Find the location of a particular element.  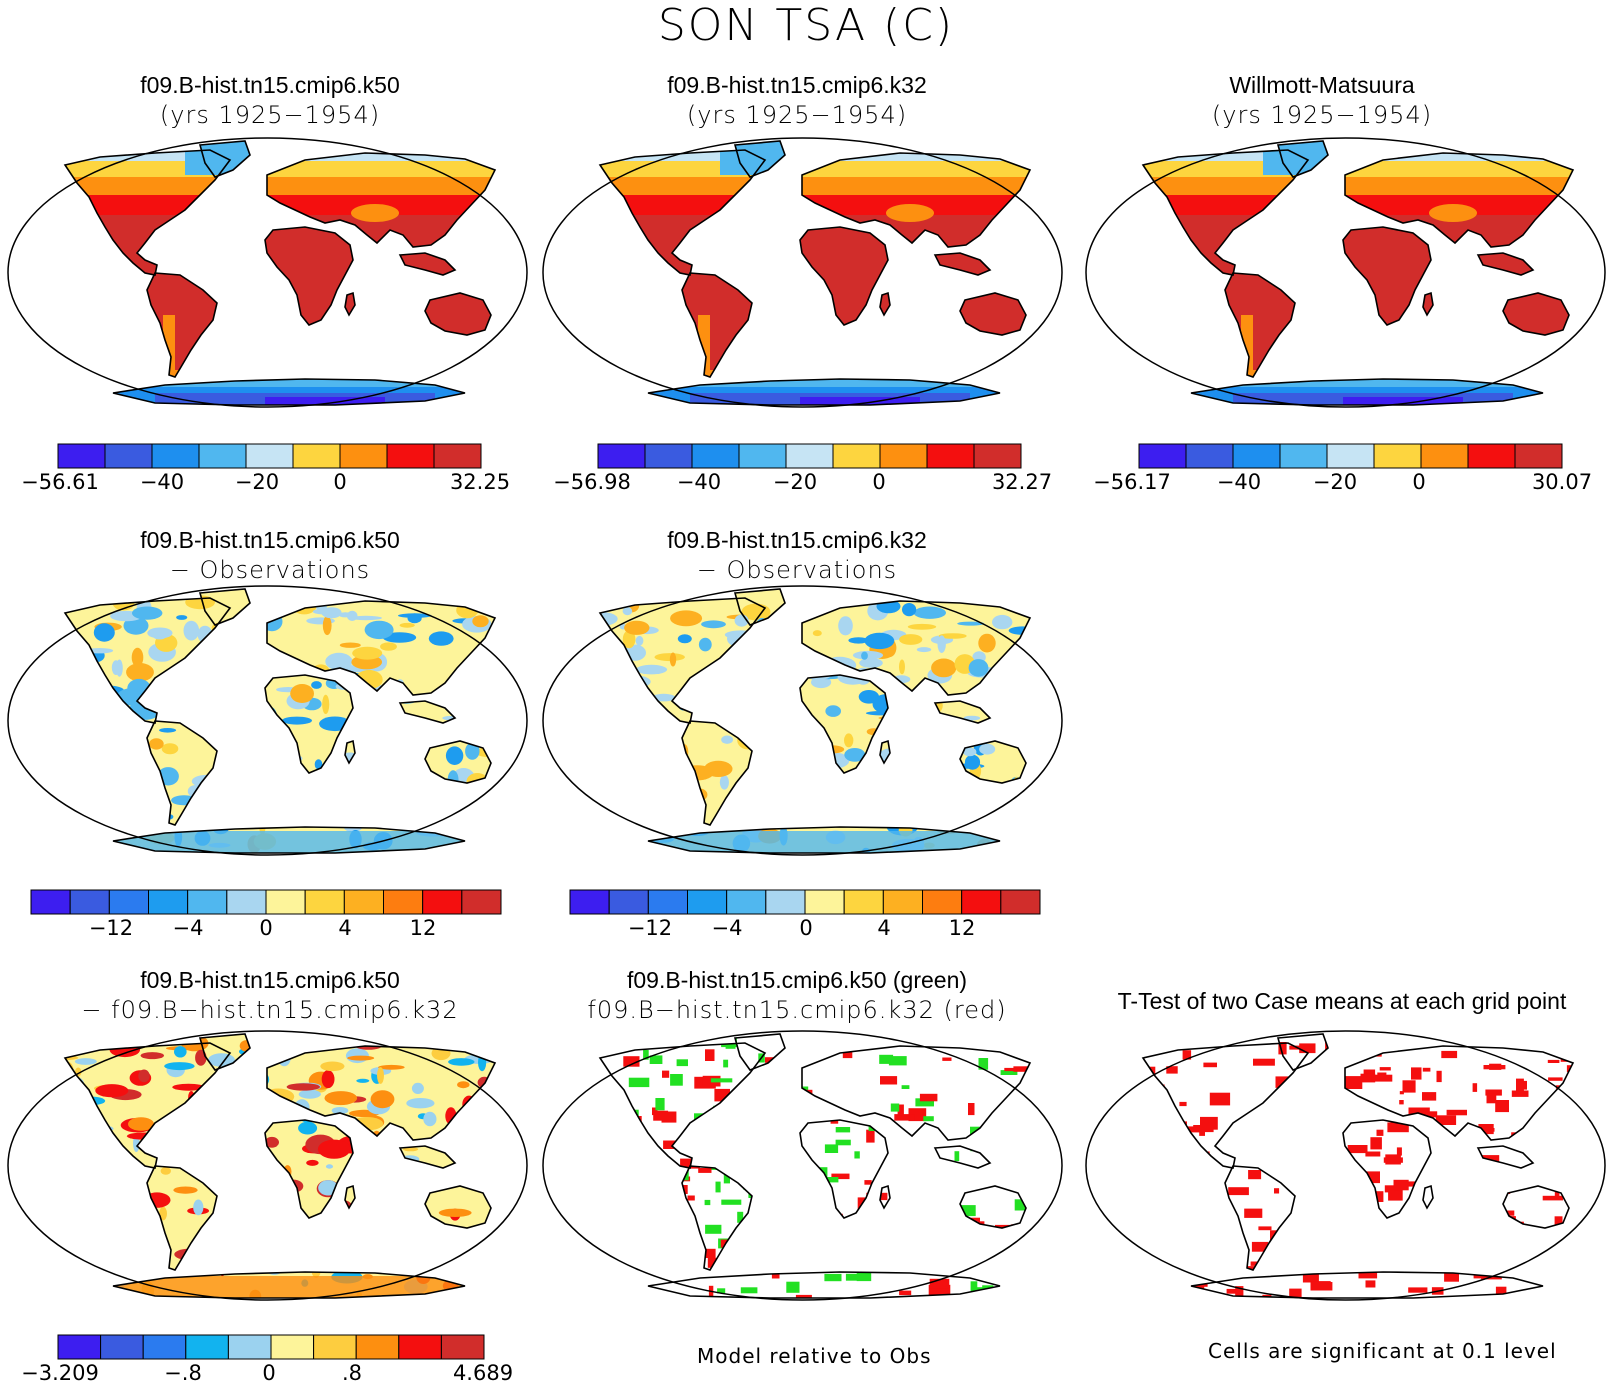

colorbar-tick-label: 4.689 is located at coordinates (483, 1373).